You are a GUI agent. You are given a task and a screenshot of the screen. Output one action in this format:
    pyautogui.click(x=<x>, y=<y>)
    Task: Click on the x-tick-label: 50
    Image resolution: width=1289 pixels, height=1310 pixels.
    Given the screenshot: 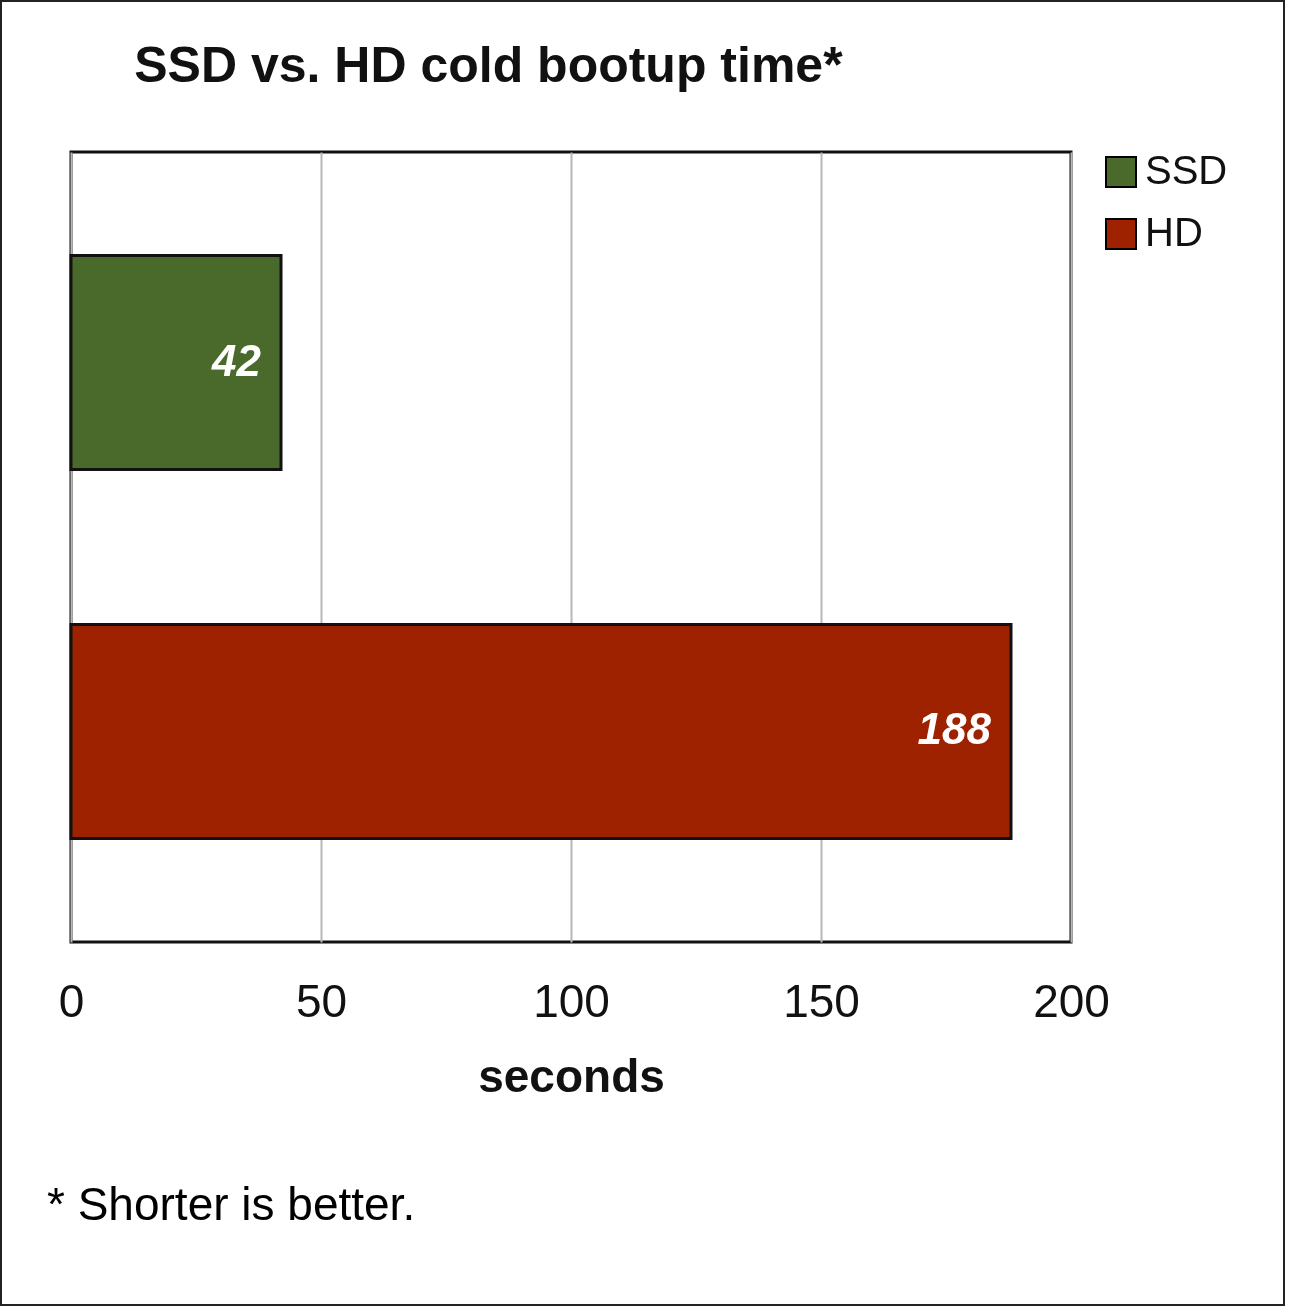 What is the action you would take?
    pyautogui.click(x=321, y=1000)
    